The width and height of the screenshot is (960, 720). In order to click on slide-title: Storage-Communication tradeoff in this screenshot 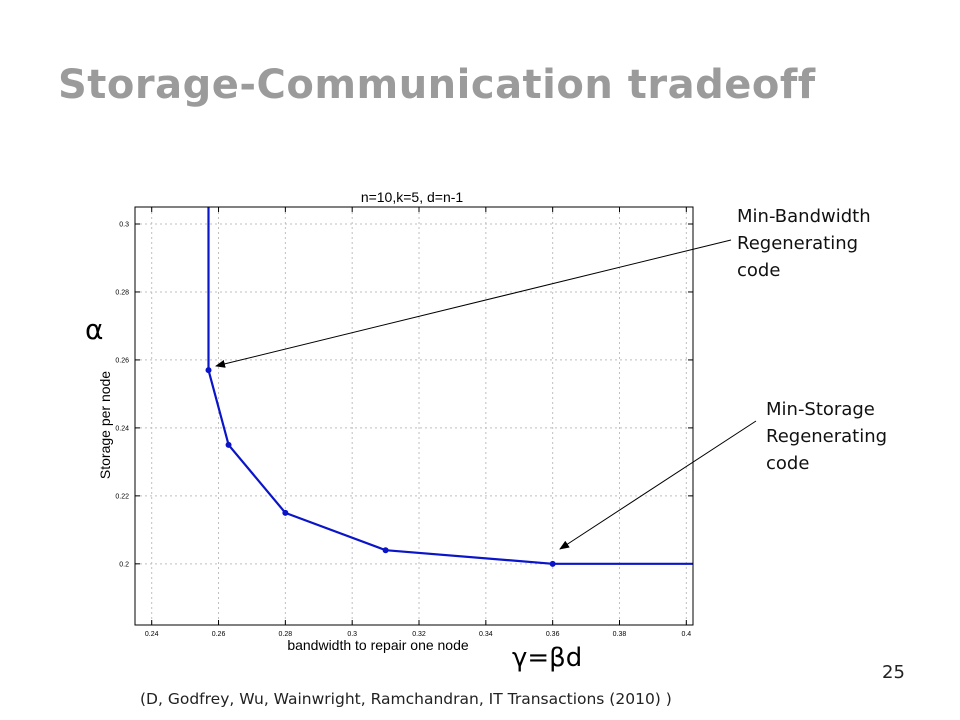, I will do `click(437, 85)`.